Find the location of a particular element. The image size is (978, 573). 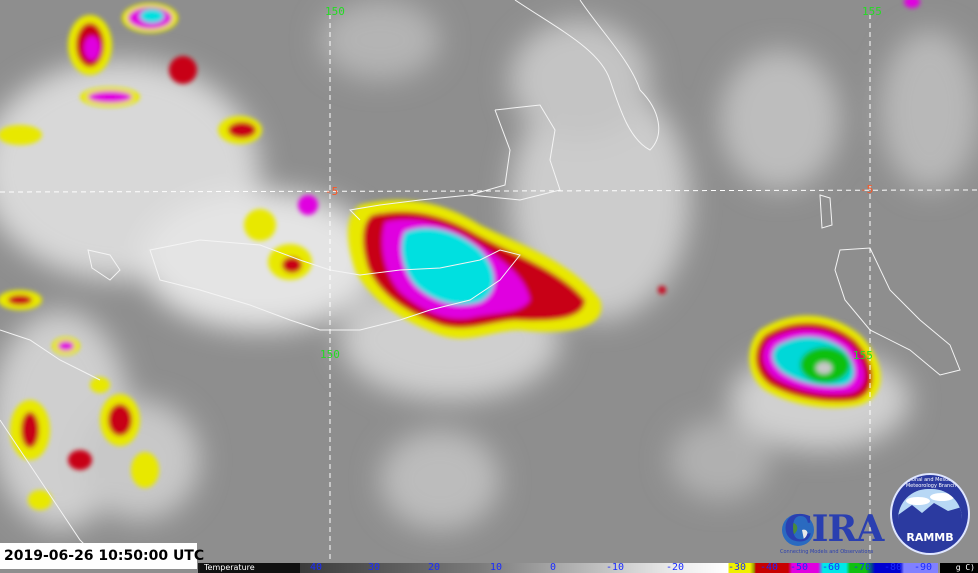

lat-label-minus5-west: -5 is located at coordinates (332, 191).